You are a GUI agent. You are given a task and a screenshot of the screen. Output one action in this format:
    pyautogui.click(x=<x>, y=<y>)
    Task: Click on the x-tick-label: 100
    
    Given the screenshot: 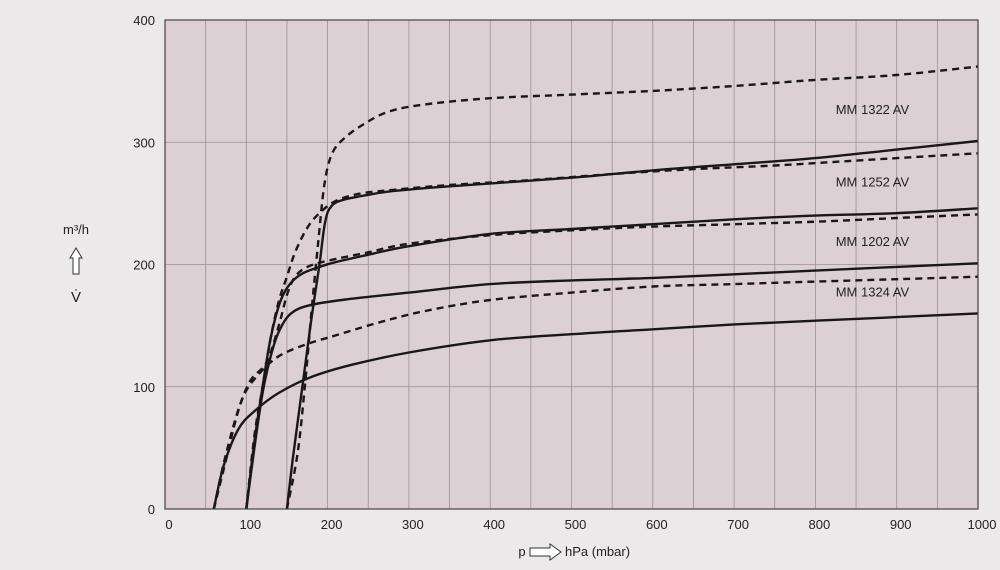 What is the action you would take?
    pyautogui.click(x=250, y=524)
    